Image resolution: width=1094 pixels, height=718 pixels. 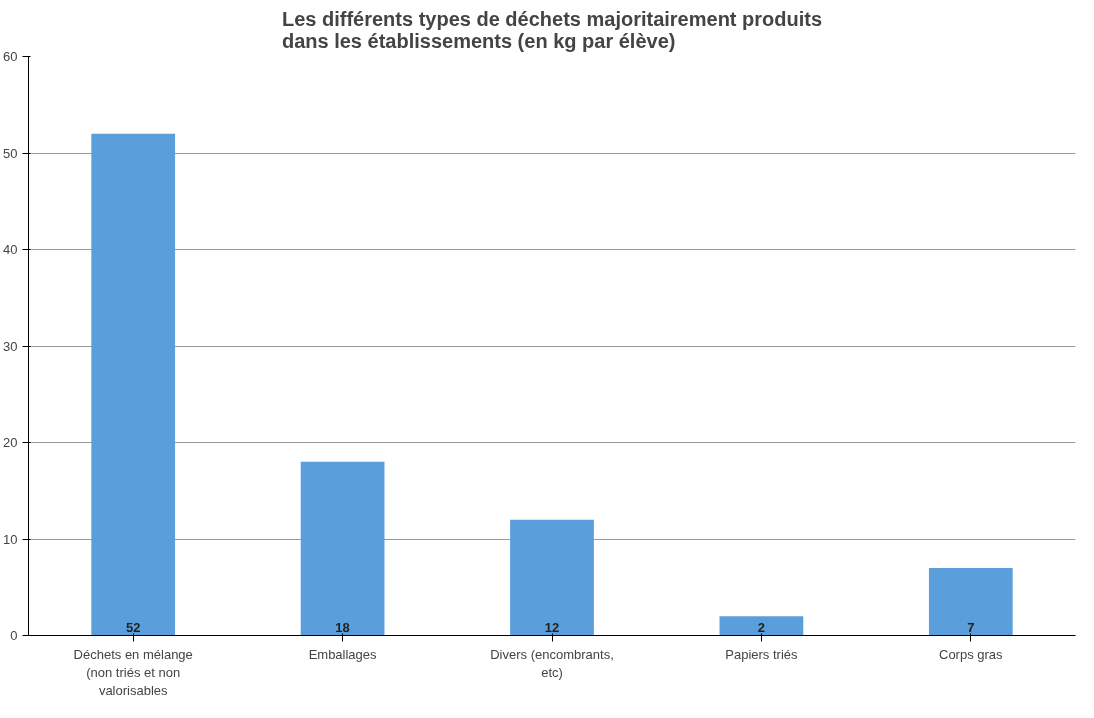 I want to click on y-tick-label: 0, so click(x=14, y=635).